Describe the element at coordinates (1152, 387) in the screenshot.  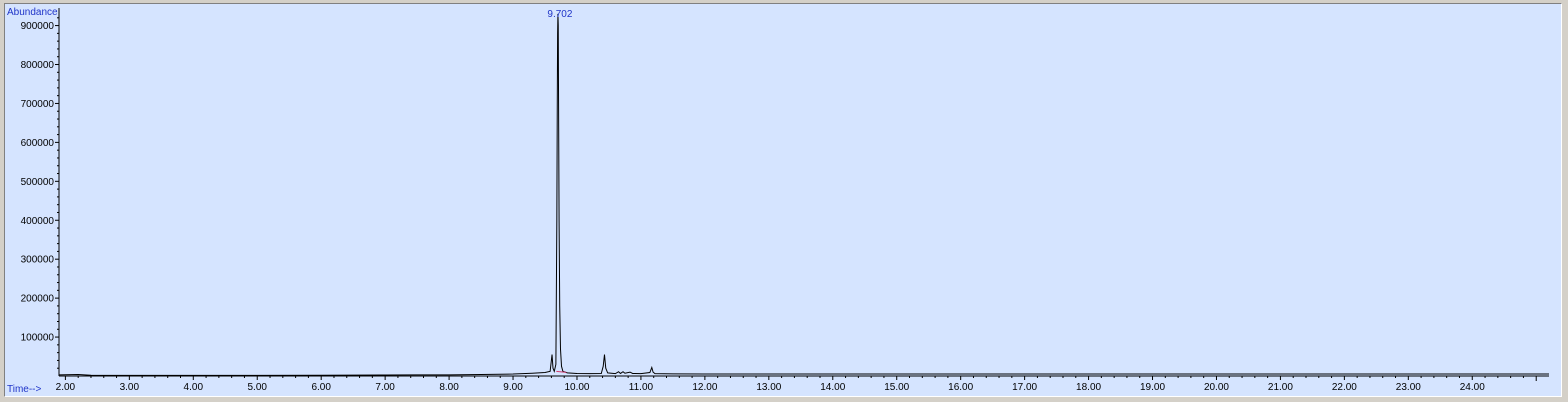
I see `x-tick-label: 19.00` at that location.